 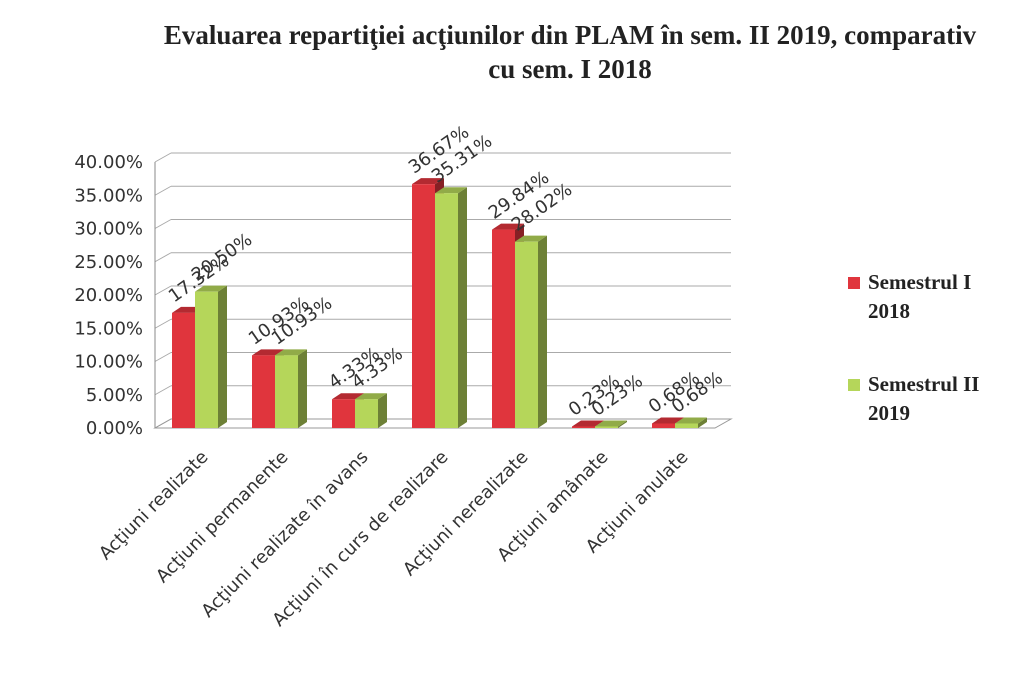 I want to click on y-tick-label: 30.00%, so click(x=108, y=229).